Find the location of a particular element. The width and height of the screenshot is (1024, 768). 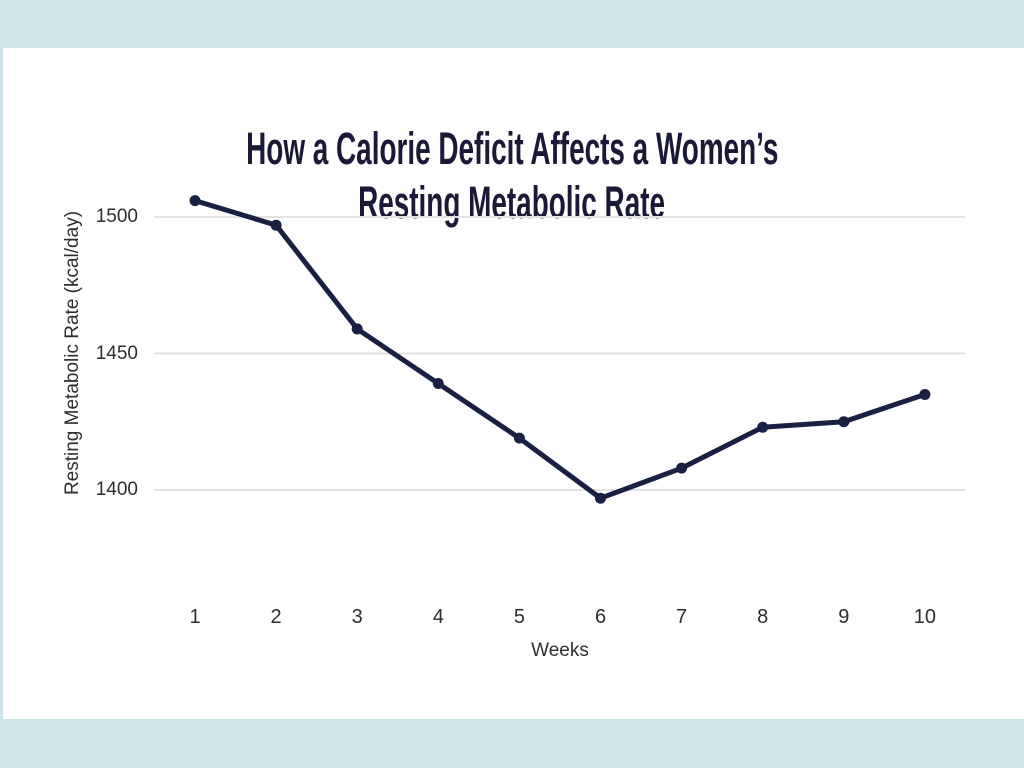

x-tick-label-5: 5 is located at coordinates (519, 617).